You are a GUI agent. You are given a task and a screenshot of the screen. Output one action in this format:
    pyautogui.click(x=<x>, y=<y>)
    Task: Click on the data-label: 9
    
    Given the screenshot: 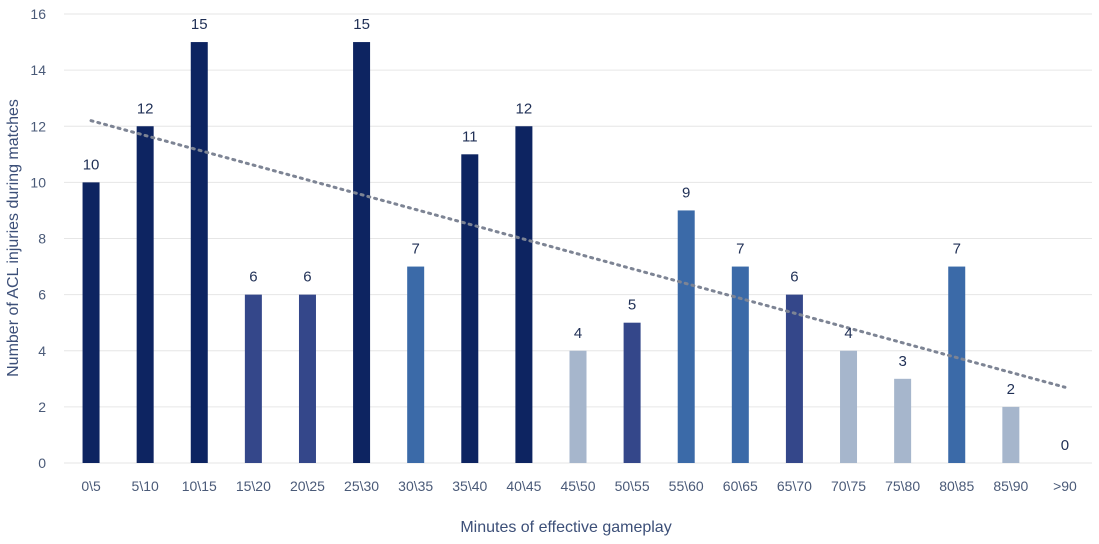 What is the action you would take?
    pyautogui.click(x=686, y=192)
    